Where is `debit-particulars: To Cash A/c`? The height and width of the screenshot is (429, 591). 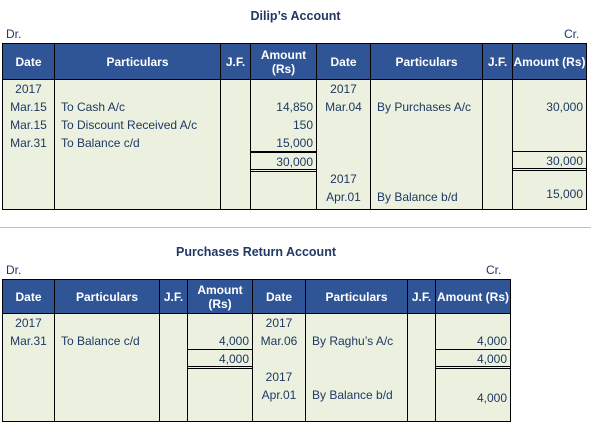 debit-particulars: To Cash A/c is located at coordinates (93, 107).